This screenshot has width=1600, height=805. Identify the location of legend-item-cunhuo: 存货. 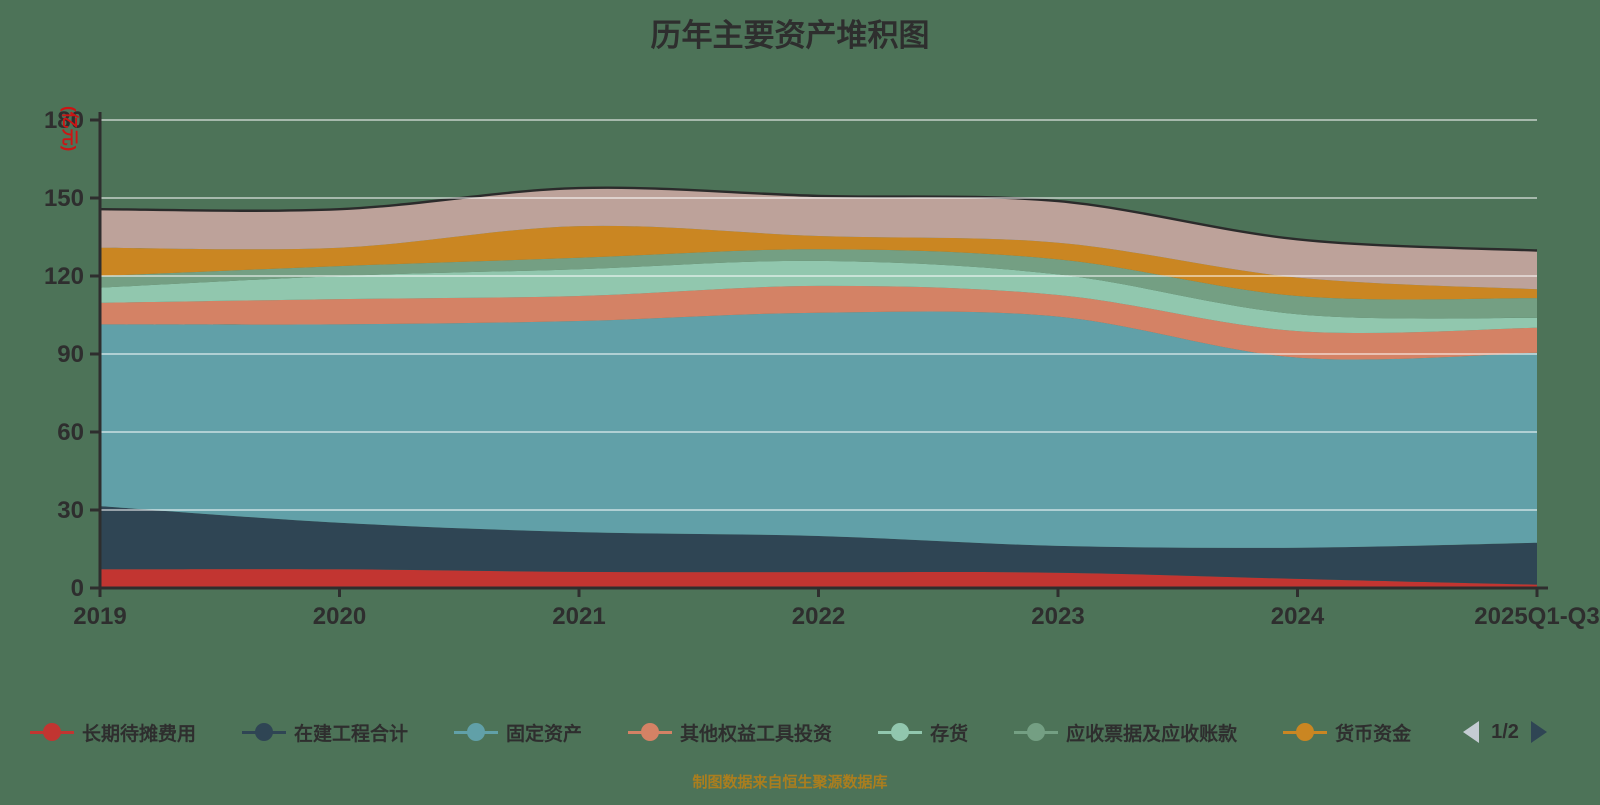
(923, 732).